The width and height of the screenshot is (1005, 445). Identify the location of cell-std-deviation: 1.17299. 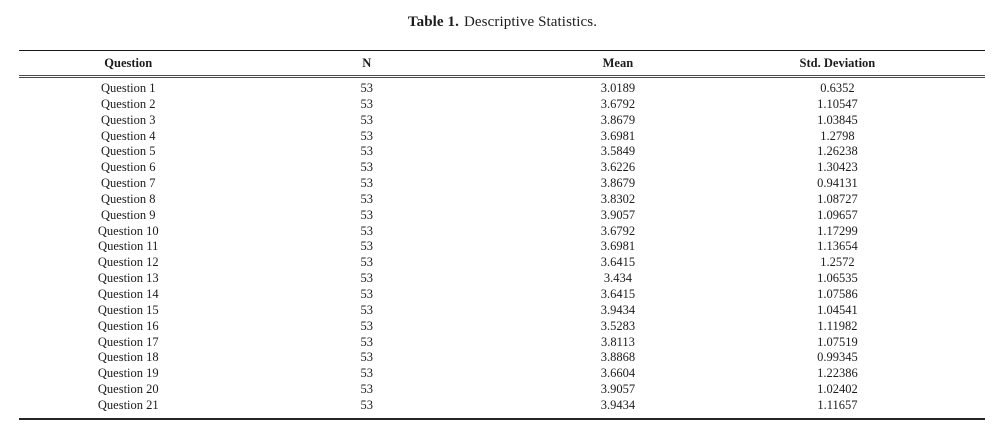
(837, 230).